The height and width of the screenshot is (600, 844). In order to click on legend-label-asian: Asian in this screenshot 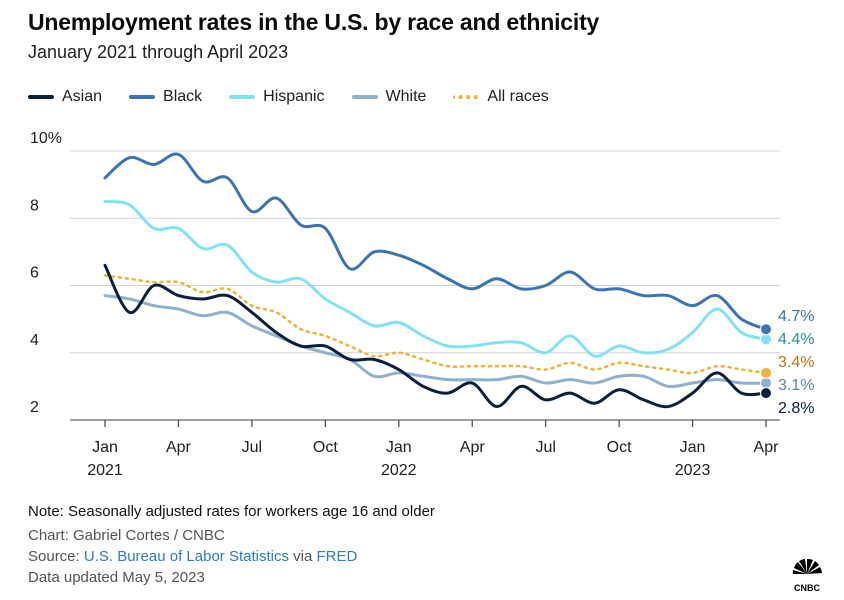, I will do `click(82, 96)`.